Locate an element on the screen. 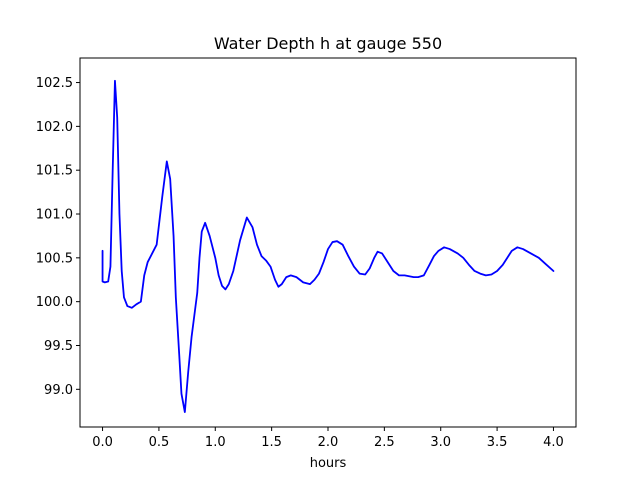  x-tick-label: 3.0 is located at coordinates (440, 442).